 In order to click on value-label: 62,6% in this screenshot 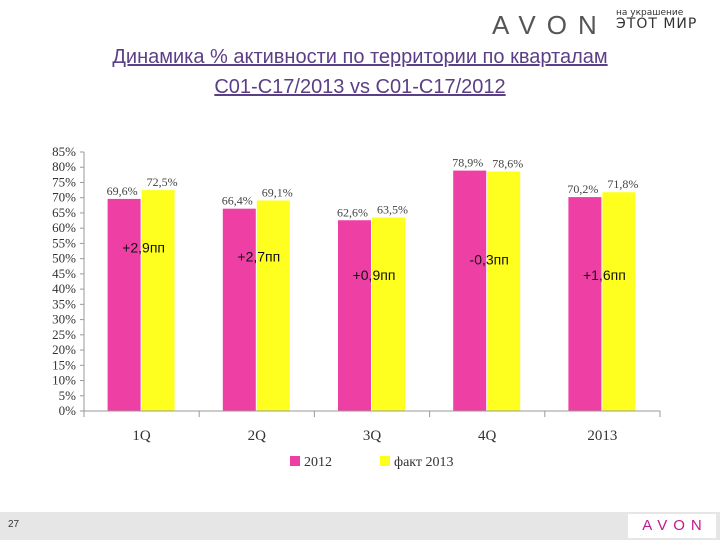, I will do `click(352, 212)`.